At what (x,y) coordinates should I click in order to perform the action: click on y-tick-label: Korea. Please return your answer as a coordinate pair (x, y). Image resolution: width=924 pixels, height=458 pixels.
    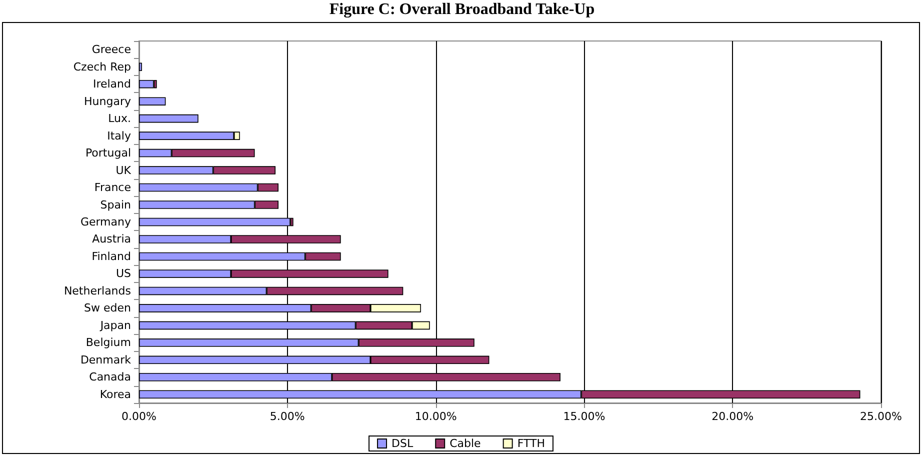
    Looking at the image, I should click on (115, 394).